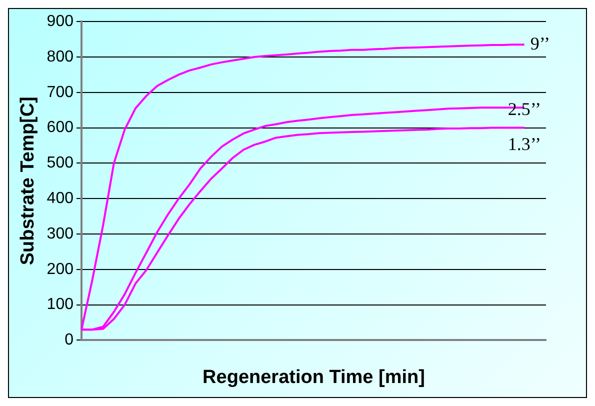 This screenshot has width=595, height=406. Describe the element at coordinates (60, 57) in the screenshot. I see `y-tick-label: 800` at that location.